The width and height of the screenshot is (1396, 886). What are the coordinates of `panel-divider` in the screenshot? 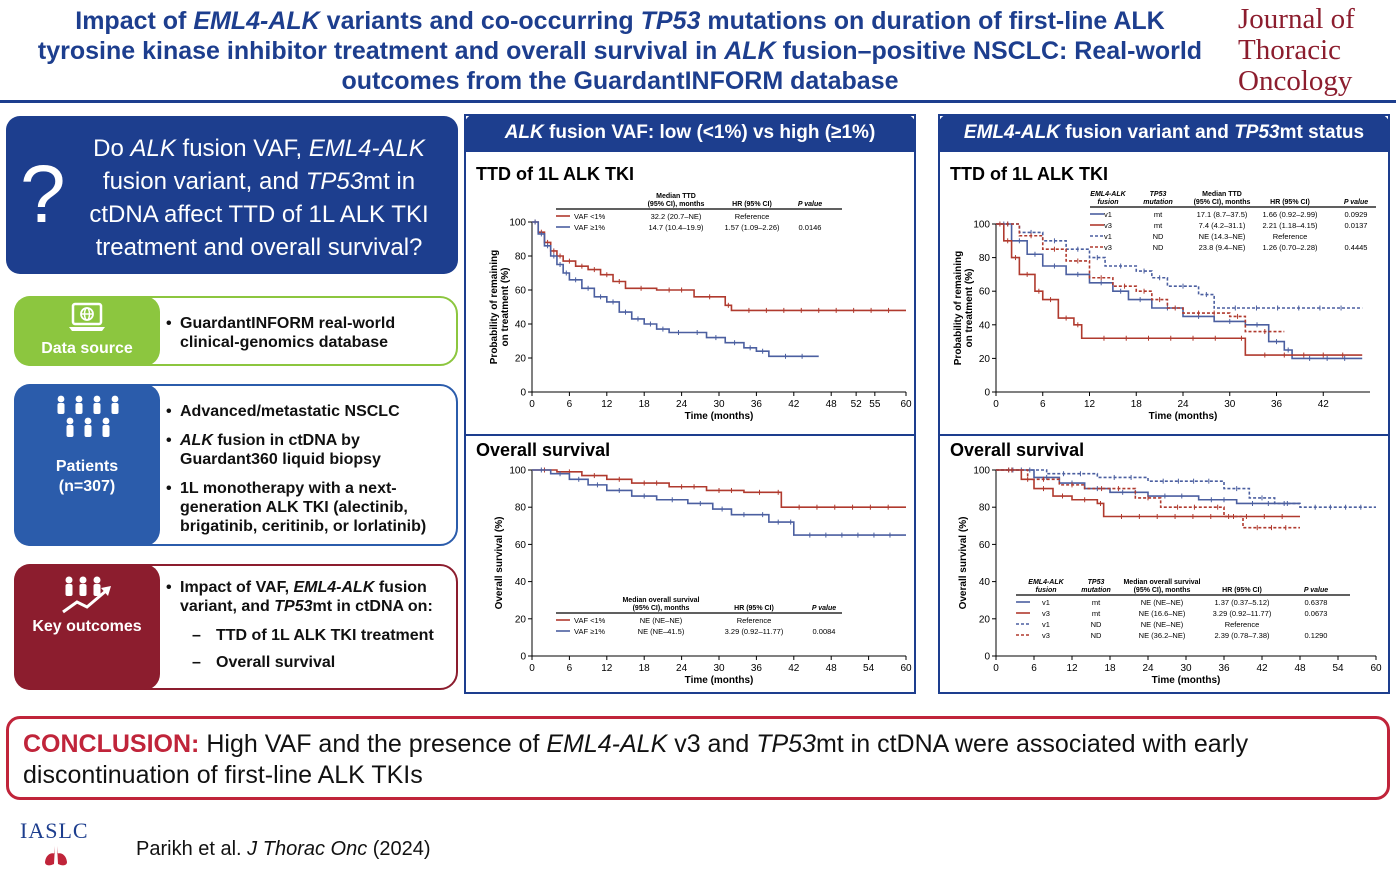 It's located at (1164, 435).